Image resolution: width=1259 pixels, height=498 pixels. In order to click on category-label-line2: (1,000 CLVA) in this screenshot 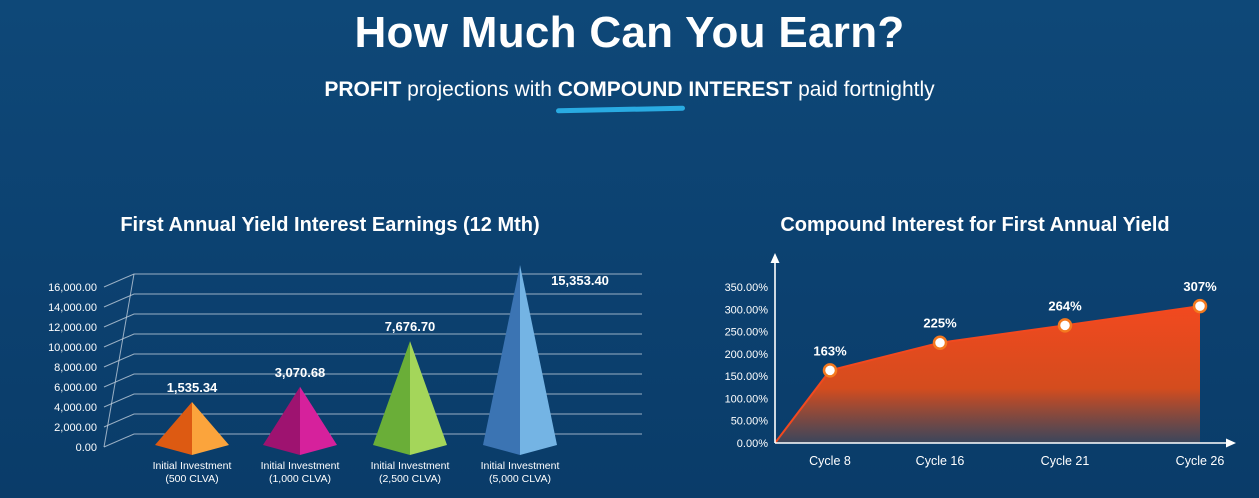, I will do `click(300, 479)`.